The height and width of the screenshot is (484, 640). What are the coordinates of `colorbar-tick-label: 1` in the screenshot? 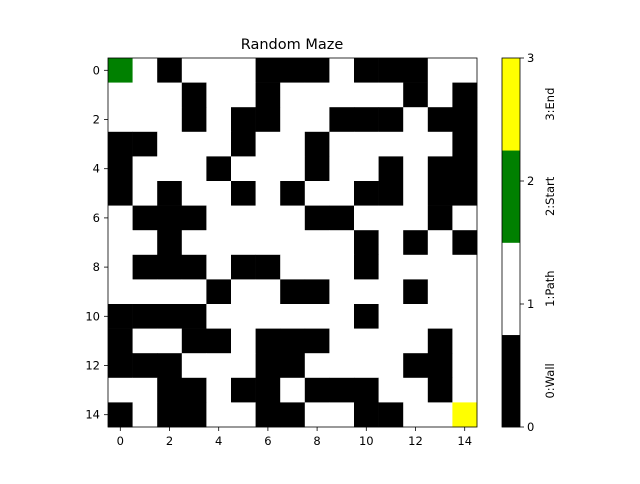 It's located at (530, 304).